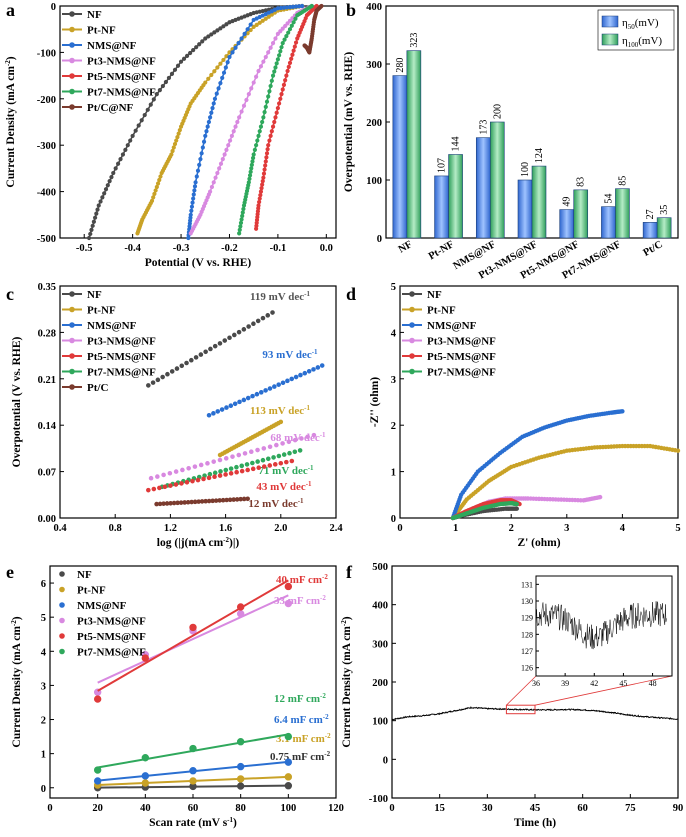  What do you see at coordinates (374, 7) in the screenshot?
I see `y-tick-label: 400` at bounding box center [374, 7].